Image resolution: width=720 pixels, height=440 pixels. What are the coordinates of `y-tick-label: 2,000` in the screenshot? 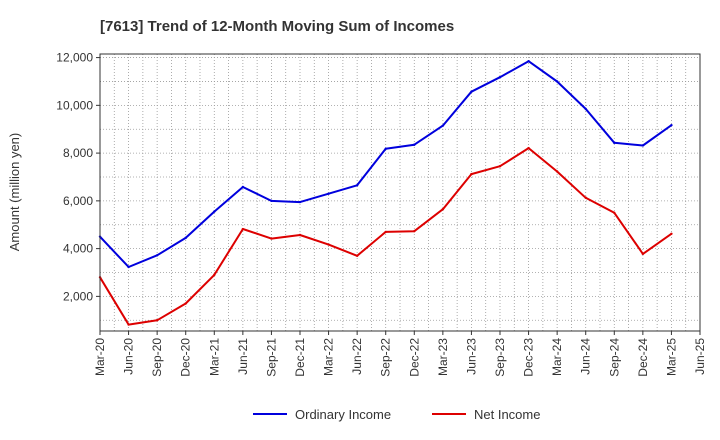 It's located at (78, 296).